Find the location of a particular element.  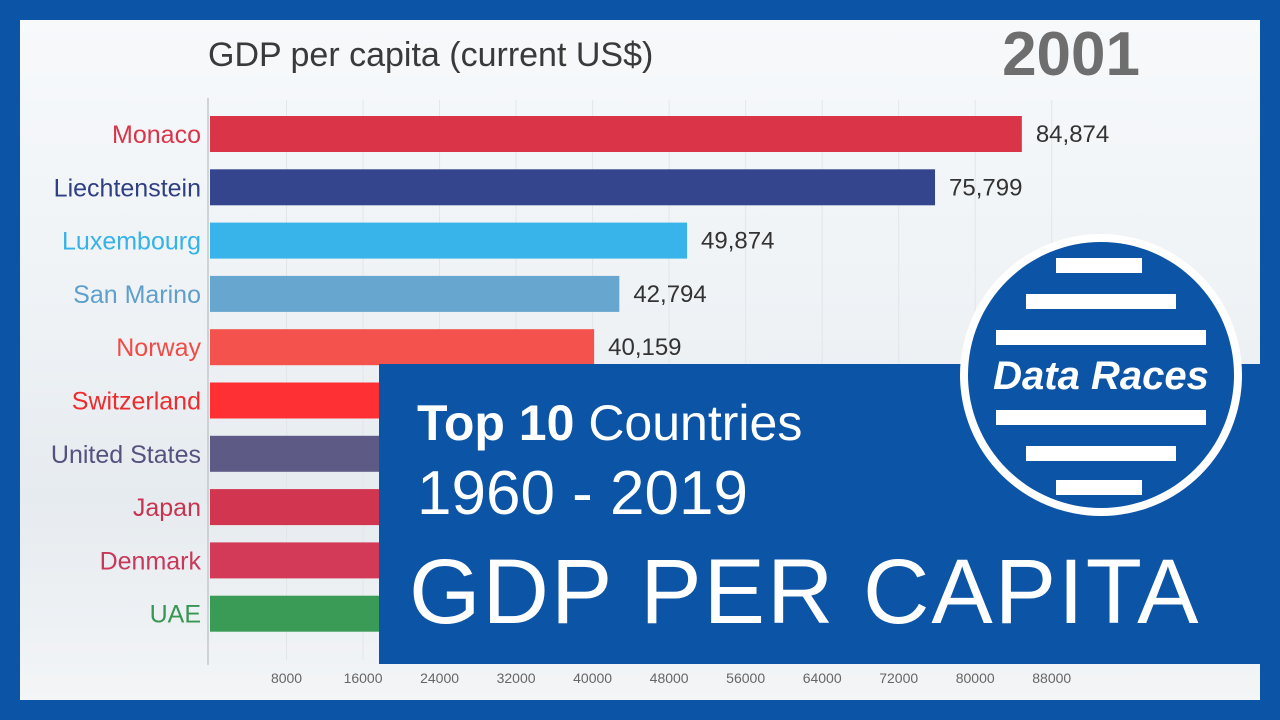

country-label: Switzerland is located at coordinates (136, 402).